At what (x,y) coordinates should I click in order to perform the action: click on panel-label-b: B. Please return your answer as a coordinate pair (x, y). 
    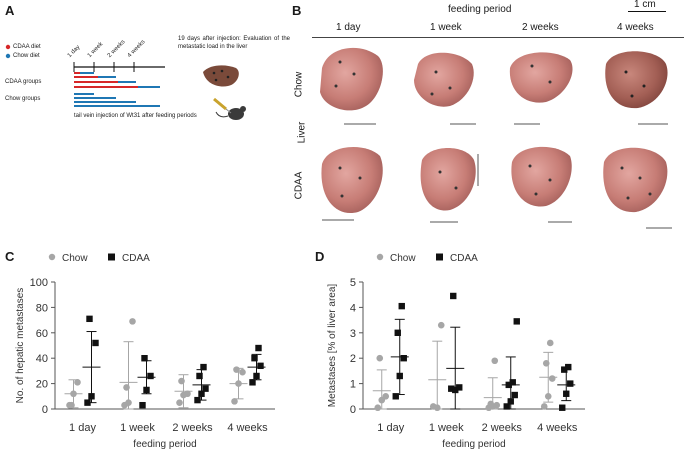
    Looking at the image, I should click on (297, 10).